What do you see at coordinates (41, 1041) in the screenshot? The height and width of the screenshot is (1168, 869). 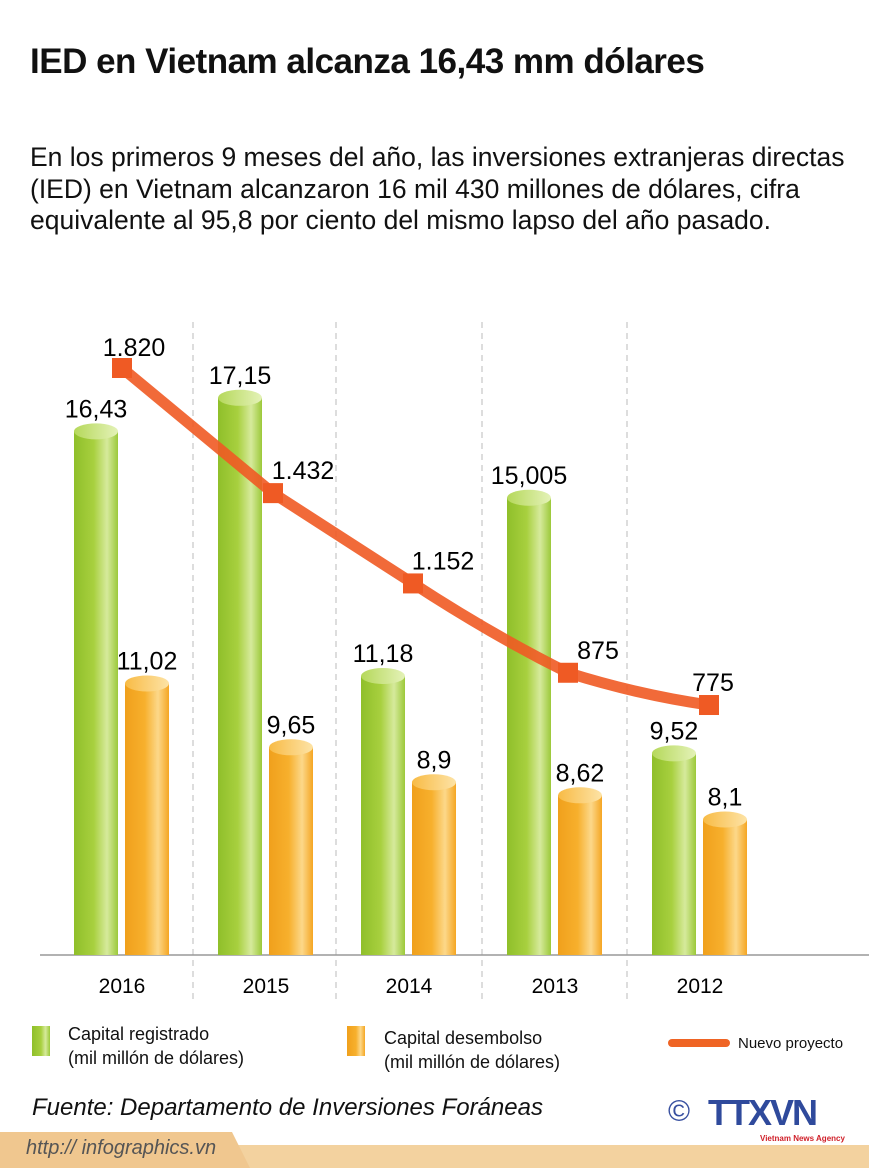 I see `legend-swatch-registrado` at bounding box center [41, 1041].